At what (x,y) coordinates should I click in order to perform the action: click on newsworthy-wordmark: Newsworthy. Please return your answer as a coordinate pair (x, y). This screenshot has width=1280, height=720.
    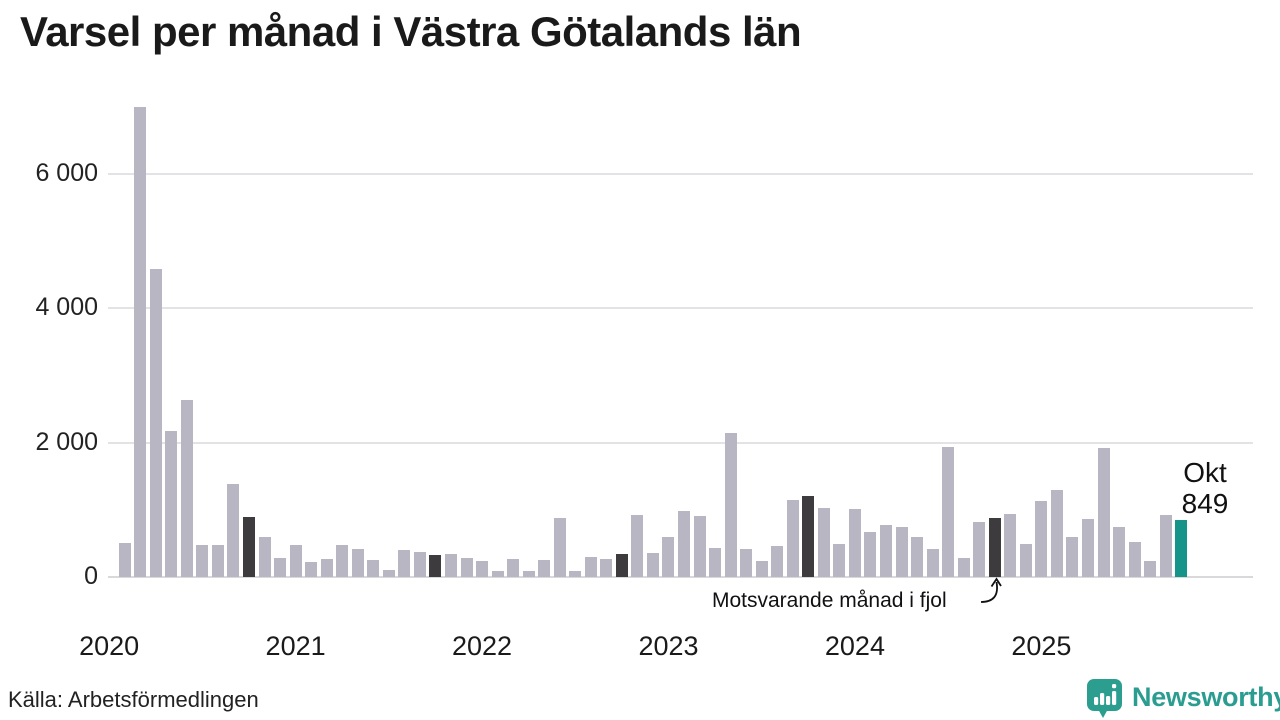
    Looking at the image, I should click on (1206, 697).